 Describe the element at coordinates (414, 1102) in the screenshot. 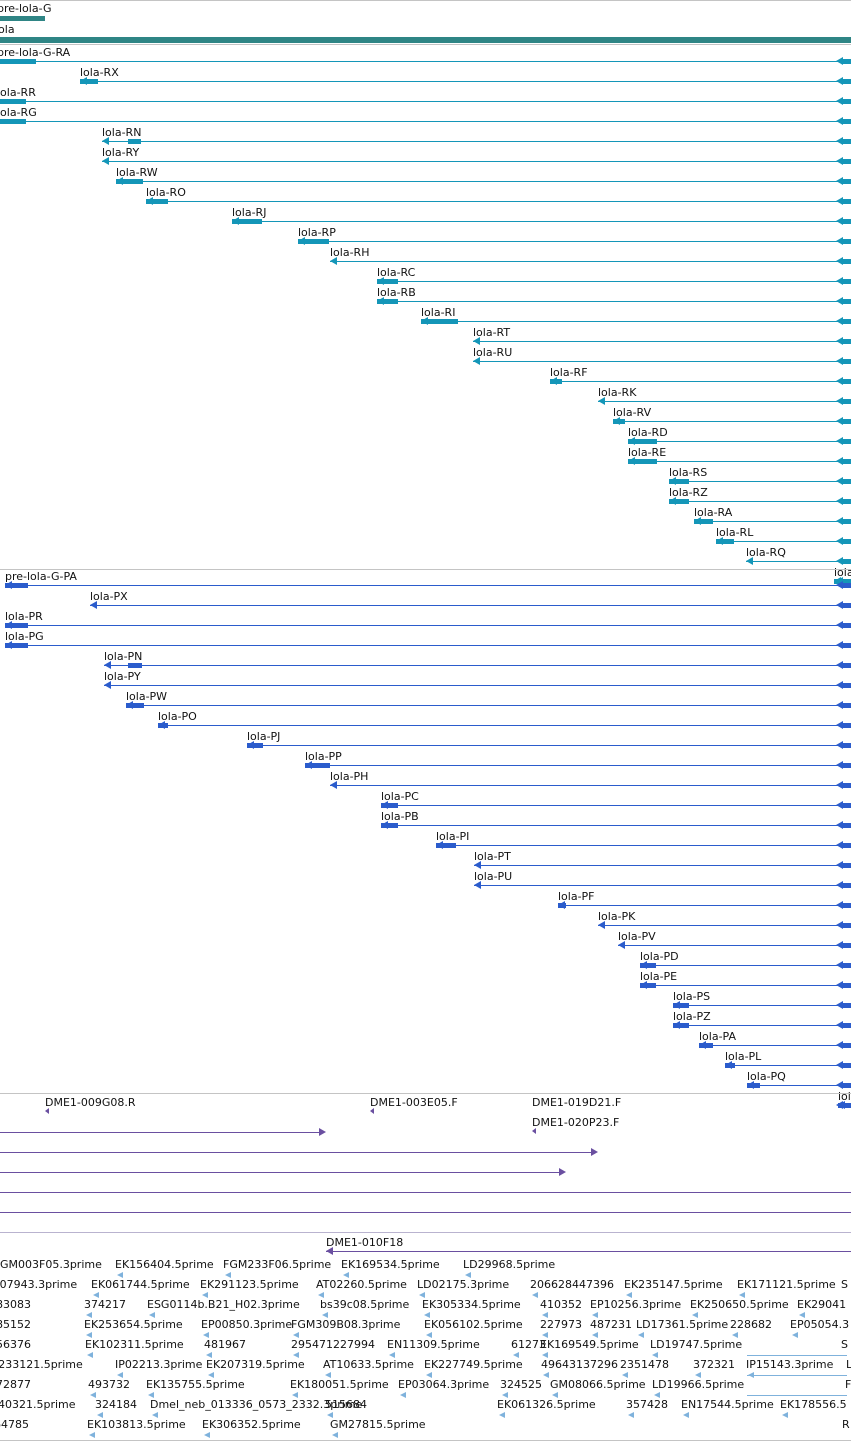

I see `est-clone-label: DME1-003E05.F` at that location.